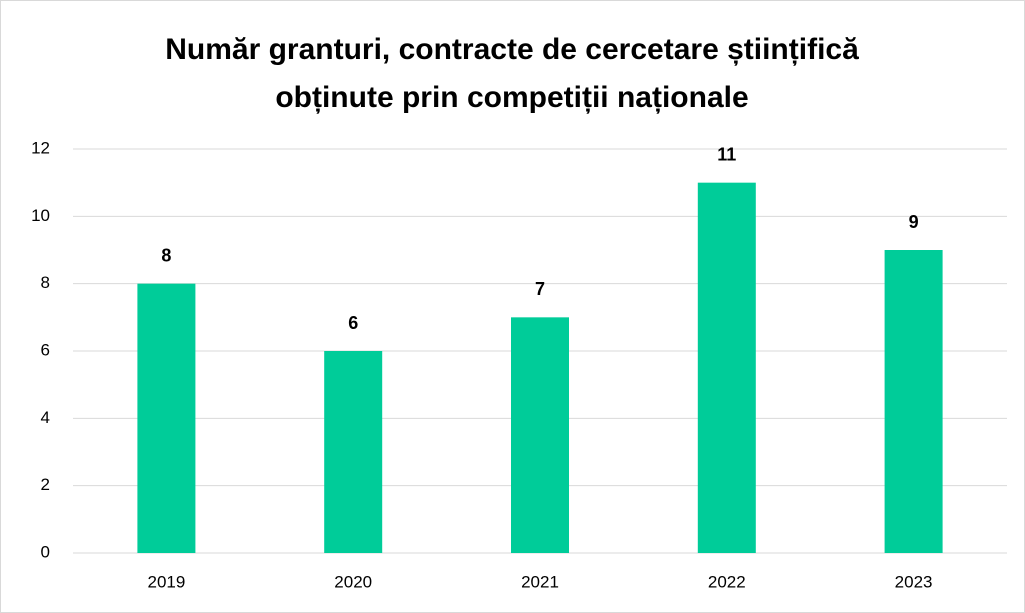  I want to click on x-tick-label: 2021, so click(540, 581).